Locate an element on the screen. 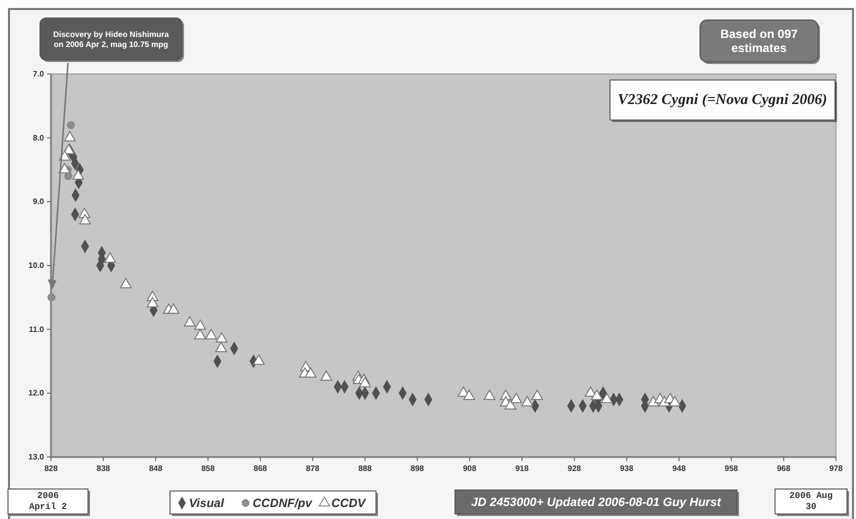 The image size is (856, 519). x-tick-label: 968 is located at coordinates (783, 468).